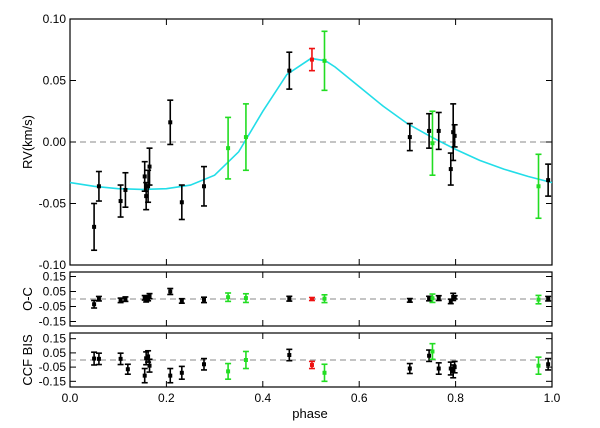 This screenshot has height=428, width=600. Describe the element at coordinates (55, 142) in the screenshot. I see `y-tick-label: 0.00` at that location.